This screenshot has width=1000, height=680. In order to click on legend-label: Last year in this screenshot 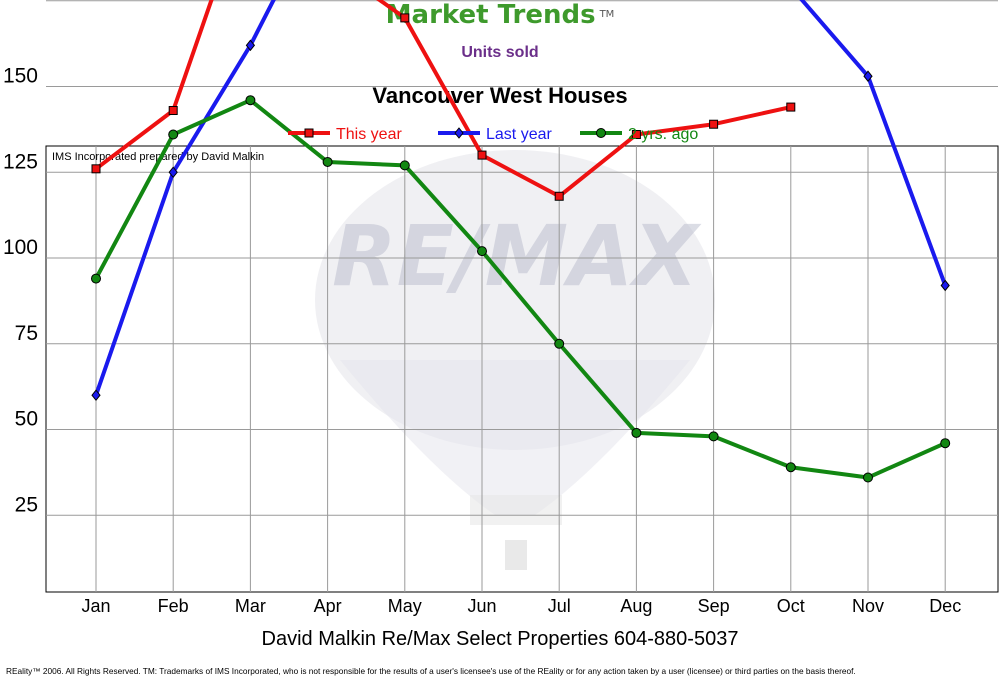, I will do `click(519, 134)`.